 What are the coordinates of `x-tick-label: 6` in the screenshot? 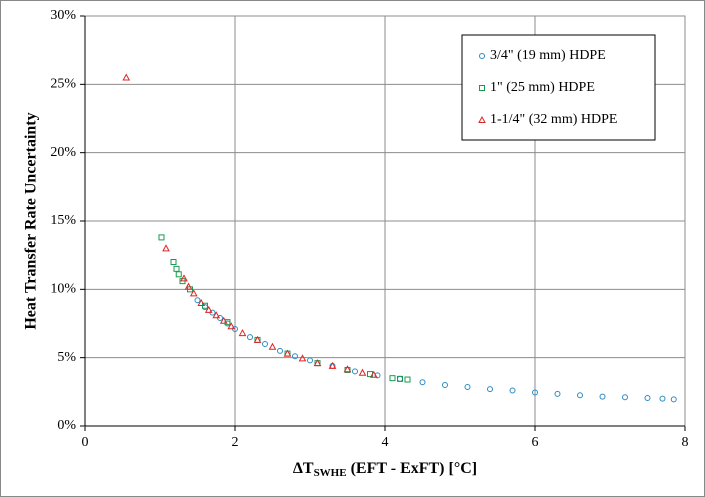 It's located at (535, 442).